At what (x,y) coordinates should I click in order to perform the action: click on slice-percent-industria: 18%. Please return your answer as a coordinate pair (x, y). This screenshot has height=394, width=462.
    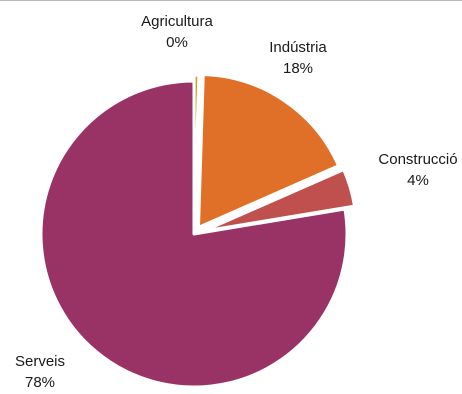
    Looking at the image, I should click on (298, 68).